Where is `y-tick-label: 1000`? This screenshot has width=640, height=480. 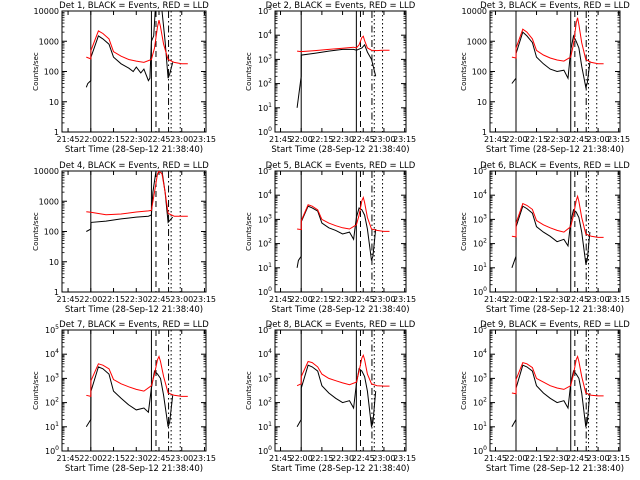 y-tick-label: 1000 is located at coordinates (477, 41).